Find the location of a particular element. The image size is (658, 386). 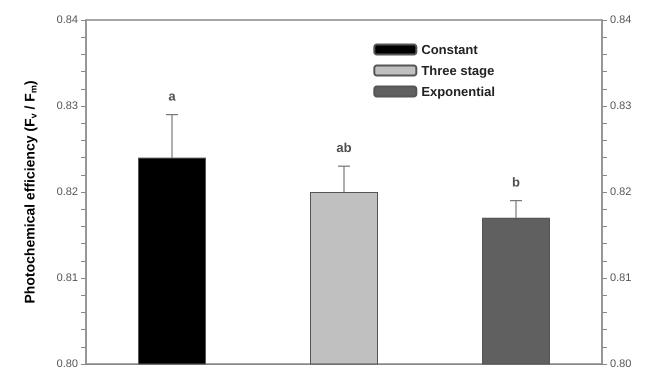

y2-tick-label: 0.84 is located at coordinates (621, 20).